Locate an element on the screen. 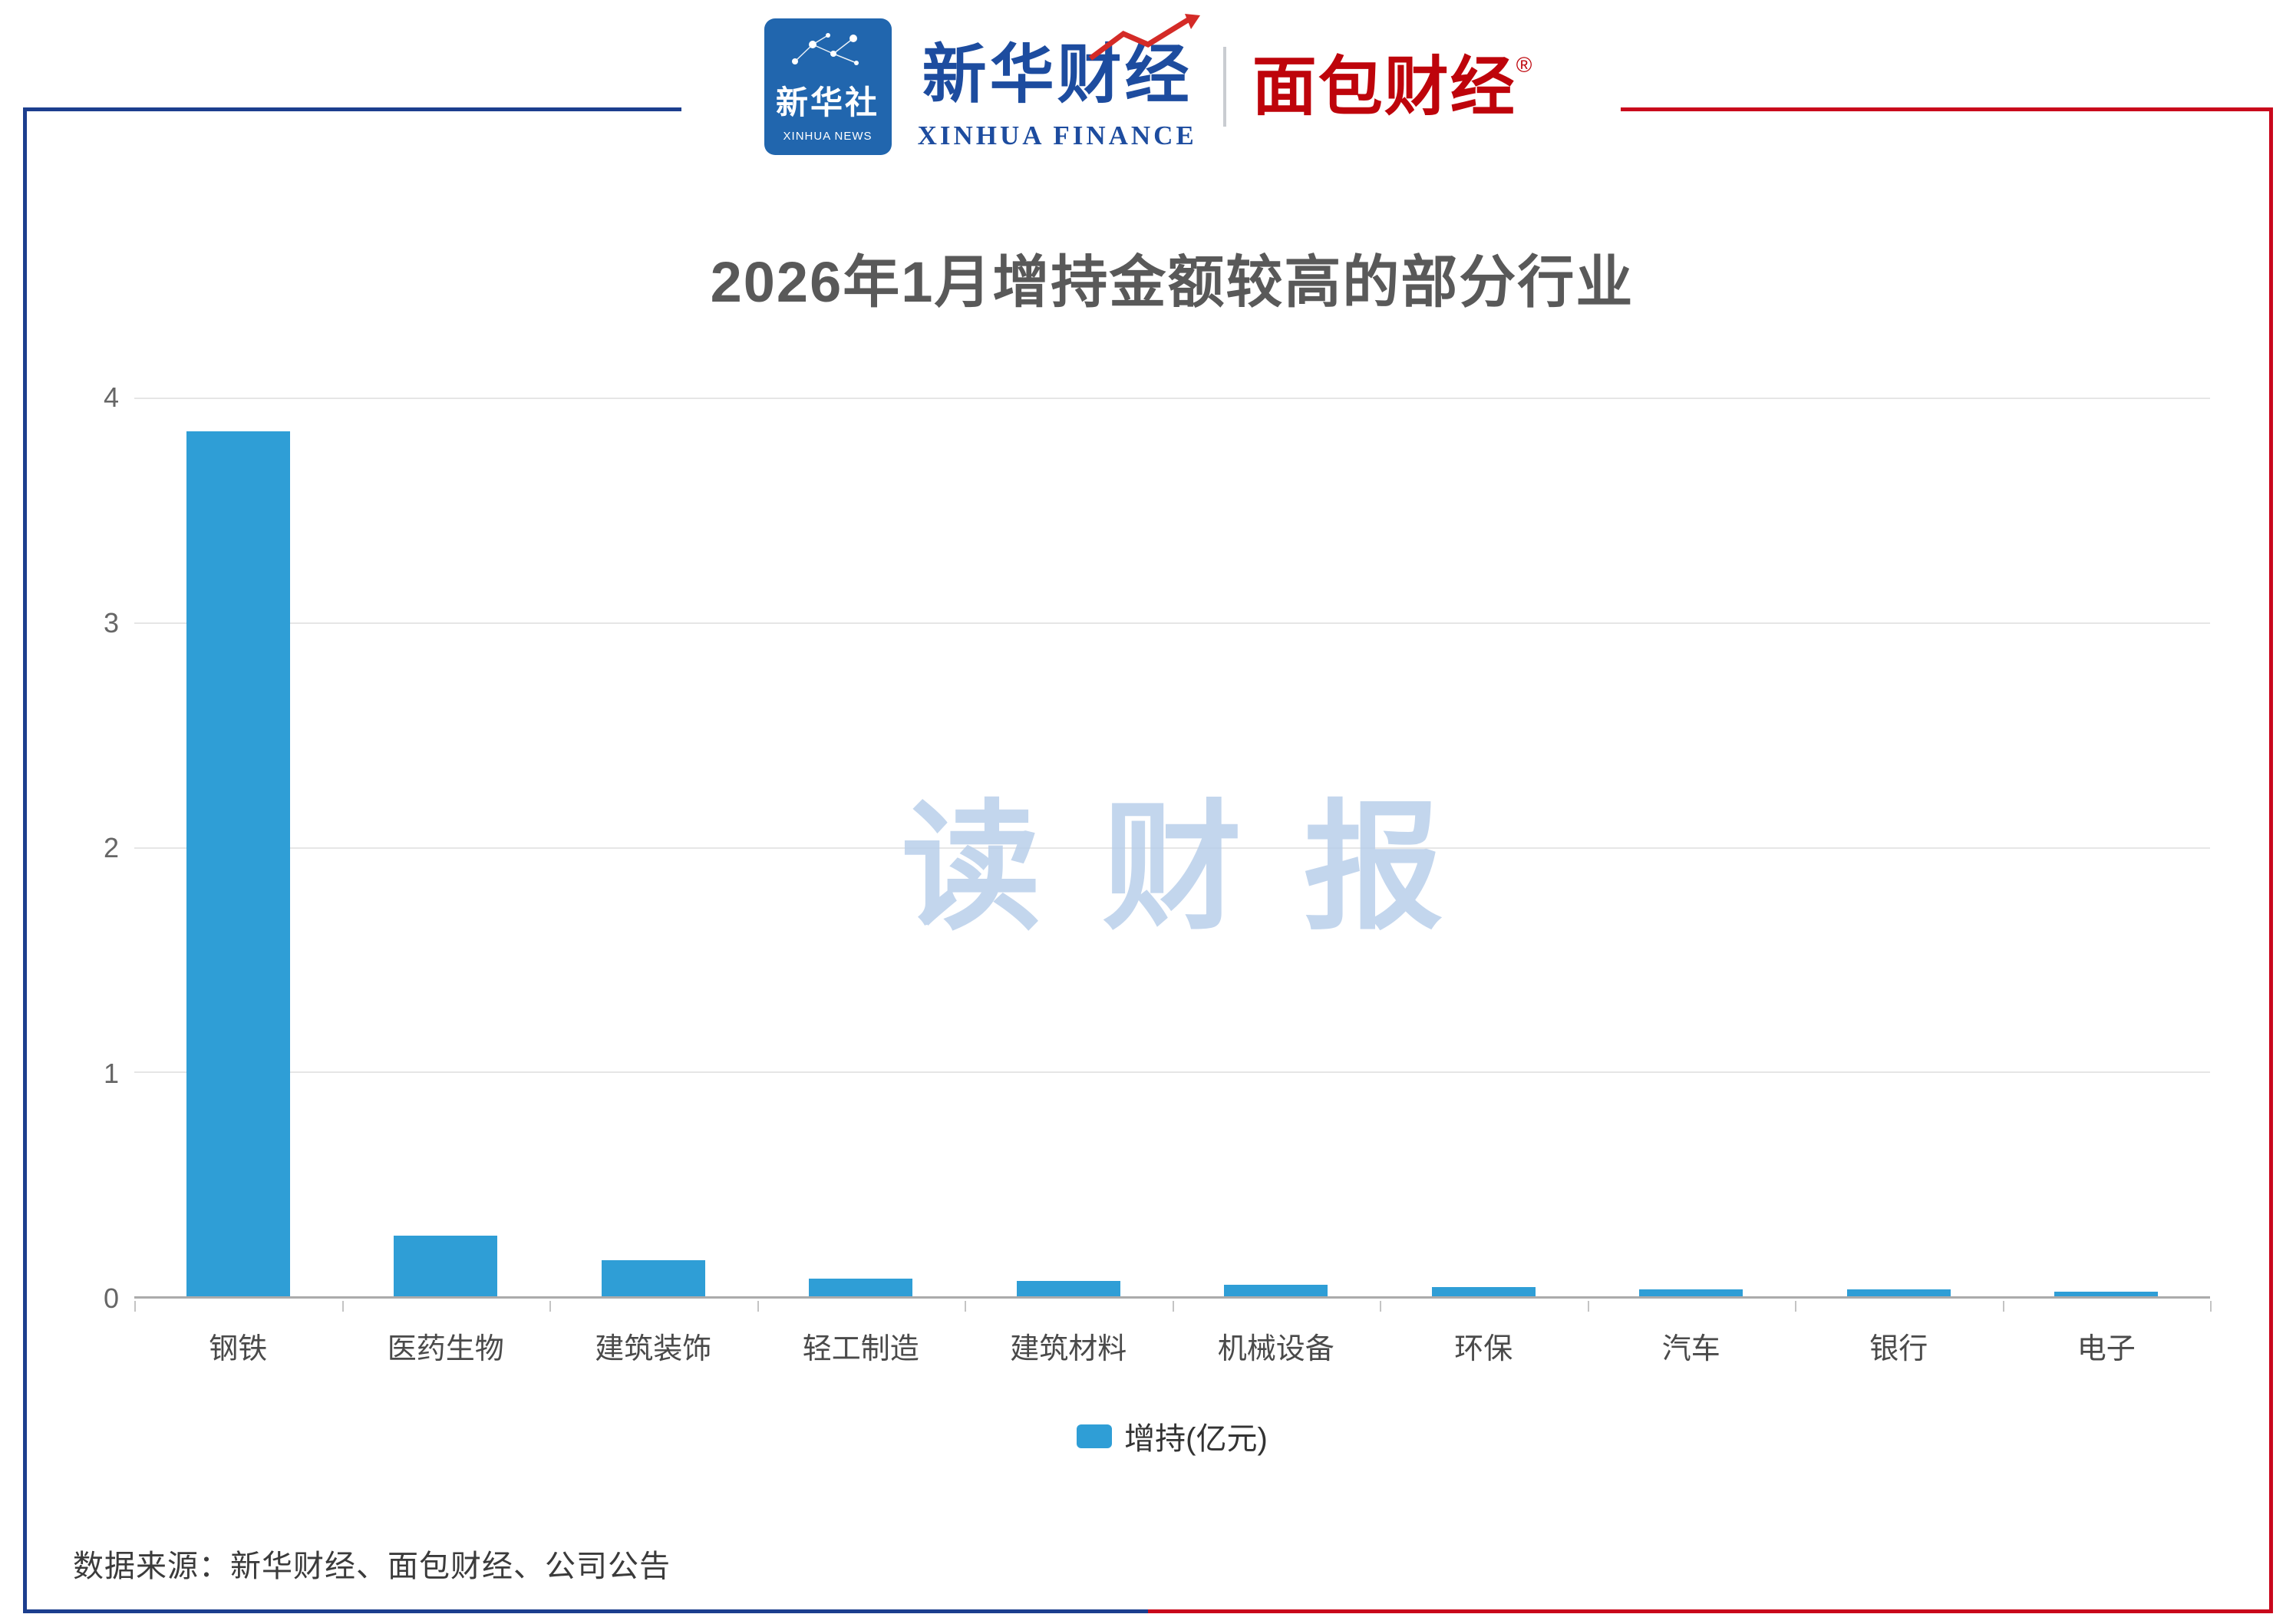 Image resolution: width=2296 pixels, height=1624 pixels. legend-swatch is located at coordinates (1095, 1436).